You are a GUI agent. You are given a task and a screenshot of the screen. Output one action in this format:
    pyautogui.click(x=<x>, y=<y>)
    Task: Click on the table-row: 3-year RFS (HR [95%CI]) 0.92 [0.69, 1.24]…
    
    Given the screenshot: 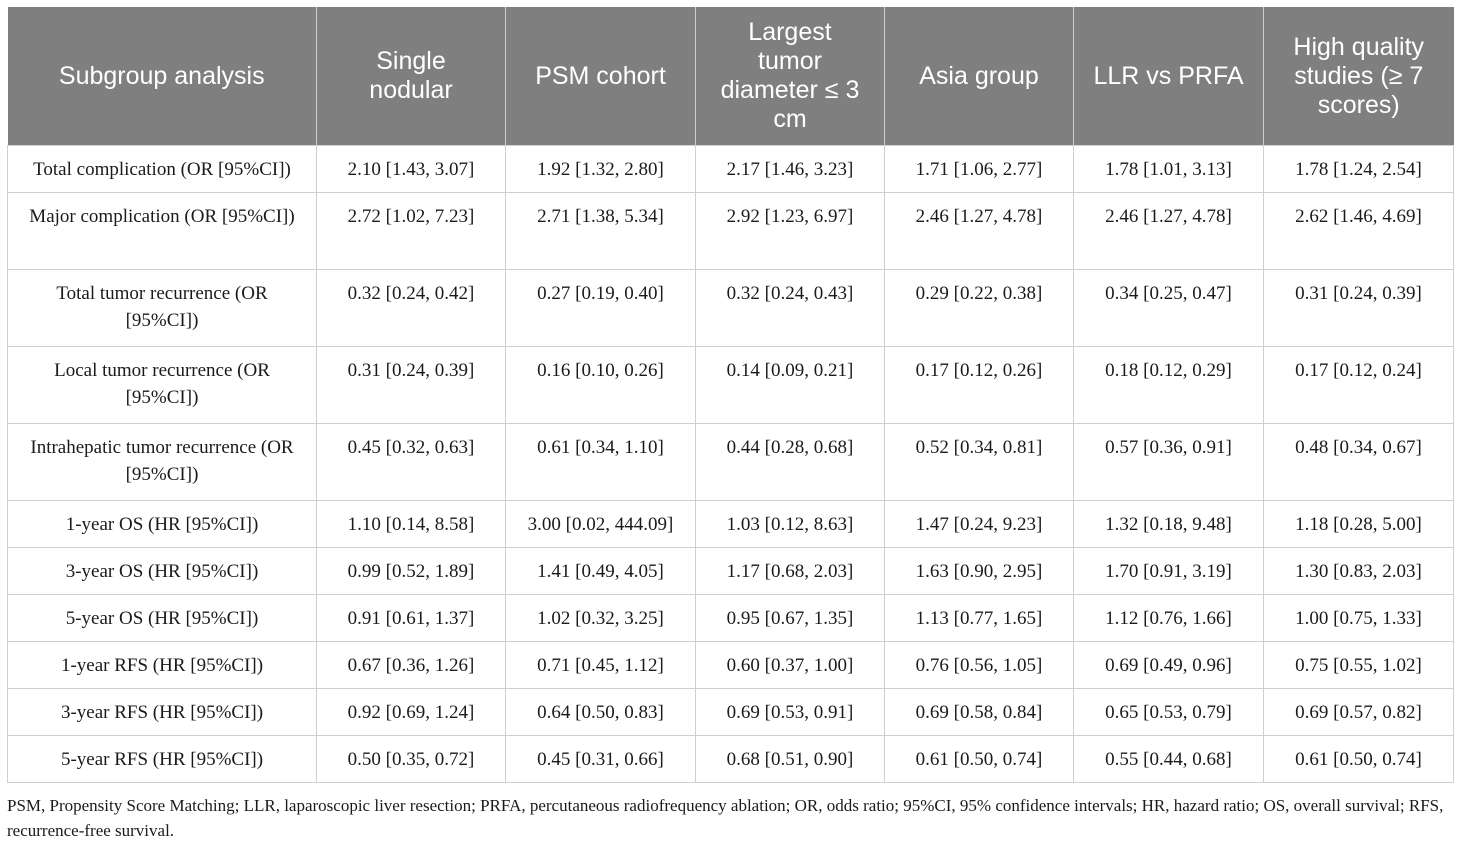 What is the action you would take?
    pyautogui.click(x=730, y=712)
    